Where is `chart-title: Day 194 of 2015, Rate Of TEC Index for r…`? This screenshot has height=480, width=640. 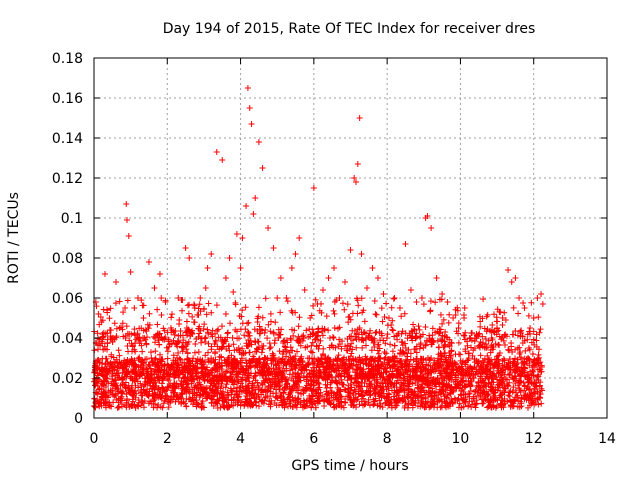 chart-title: Day 194 of 2015, Rate Of TEC Index for r… is located at coordinates (349, 29).